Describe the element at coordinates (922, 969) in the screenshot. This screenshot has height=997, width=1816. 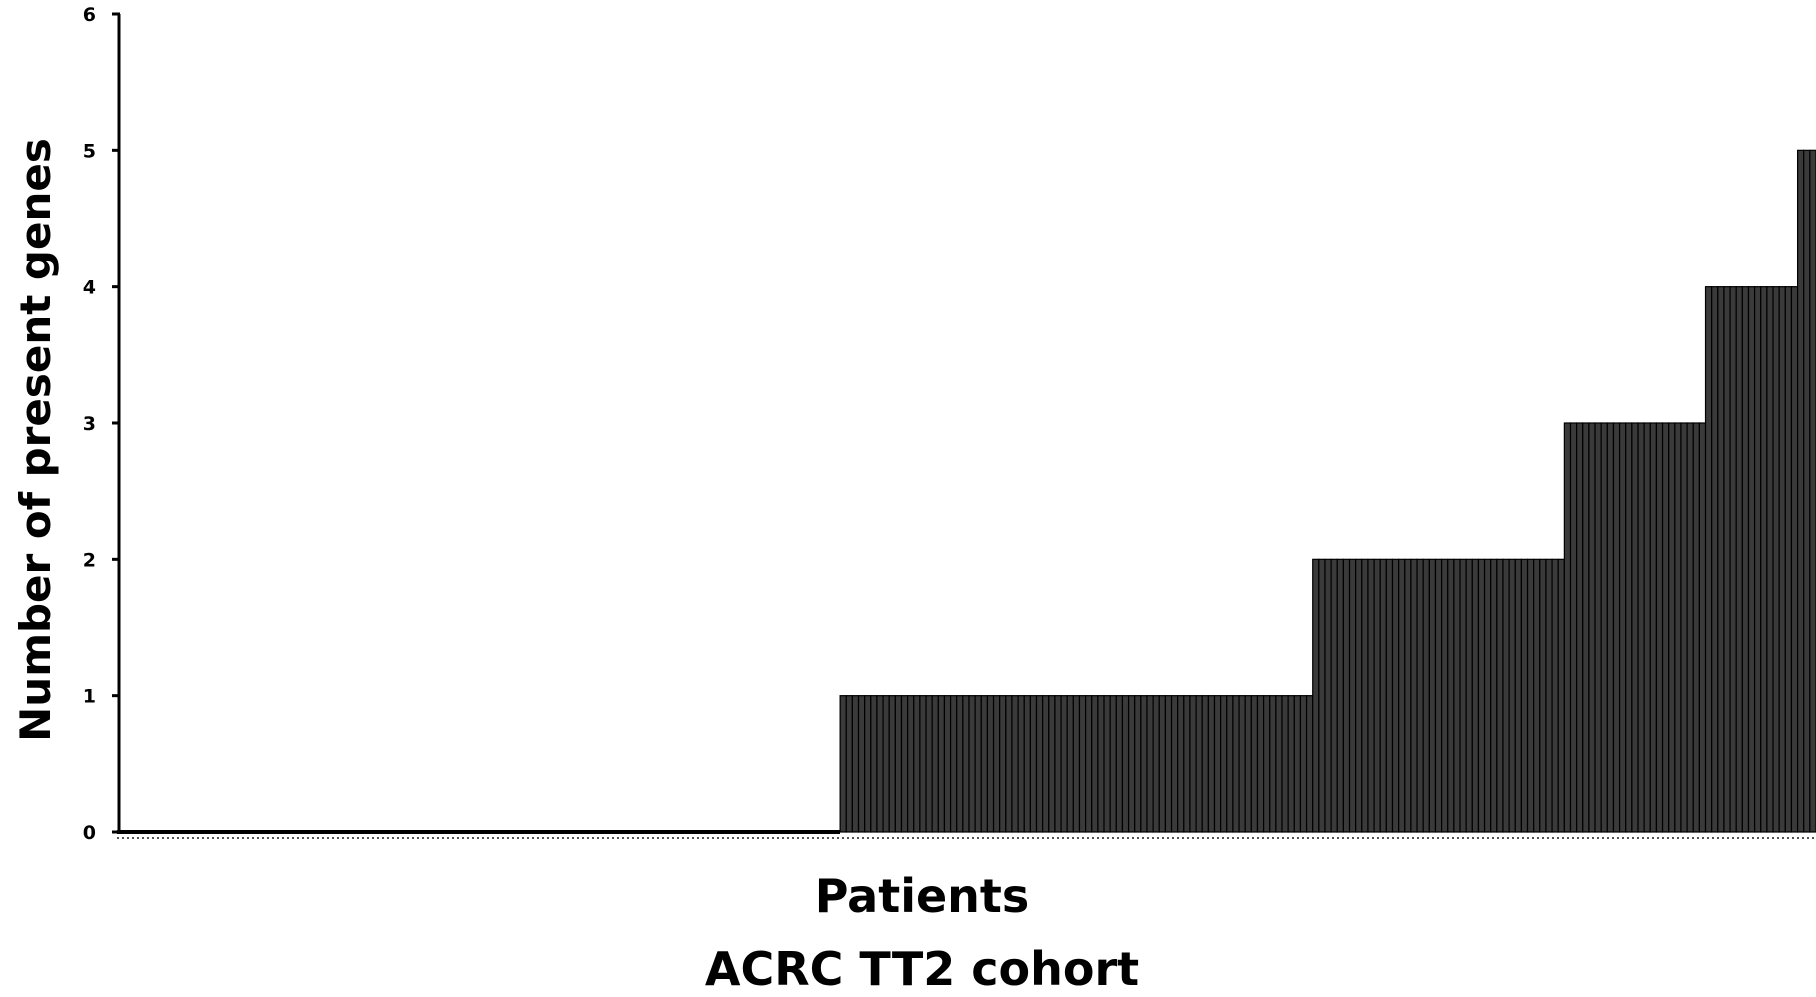
I see `x-axis-subtitle: ACRC TT2 cohort` at that location.